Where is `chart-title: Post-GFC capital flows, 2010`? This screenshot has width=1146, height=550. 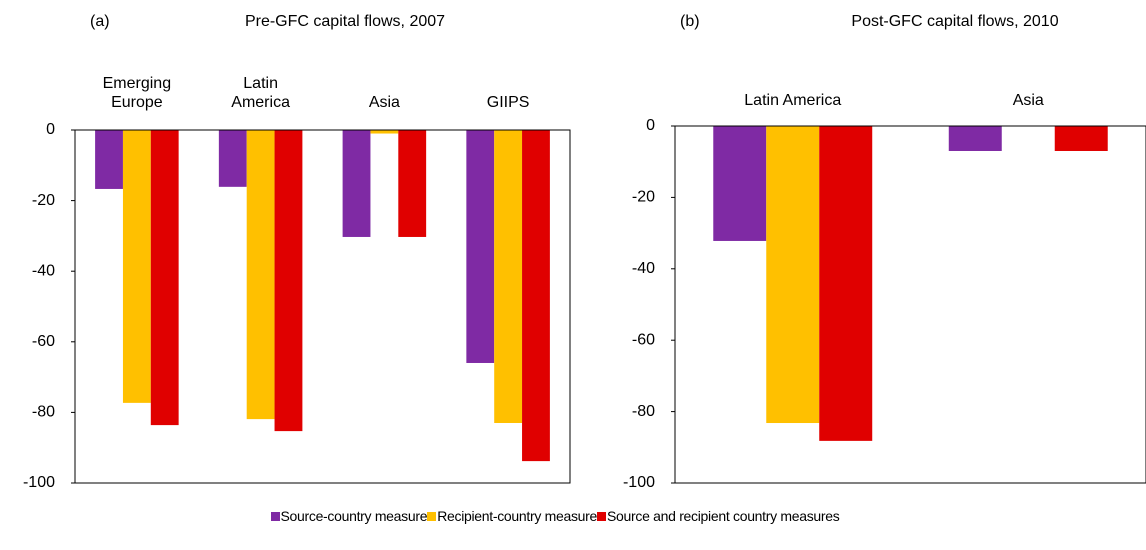
chart-title: Post-GFC capital flows, 2010 is located at coordinates (954, 21).